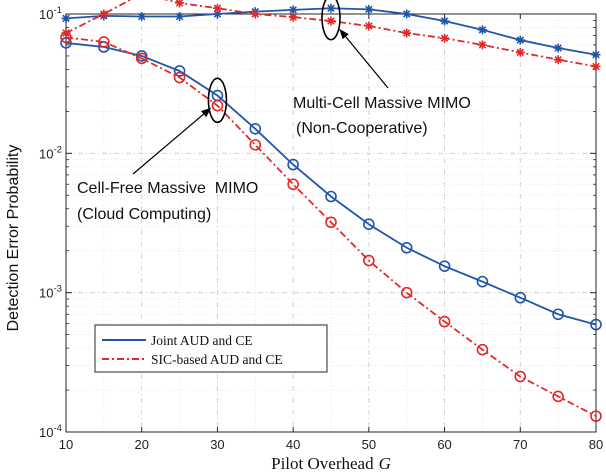 This screenshot has height=476, width=606. I want to click on y-tick-exponent: -1, so click(57, 10).